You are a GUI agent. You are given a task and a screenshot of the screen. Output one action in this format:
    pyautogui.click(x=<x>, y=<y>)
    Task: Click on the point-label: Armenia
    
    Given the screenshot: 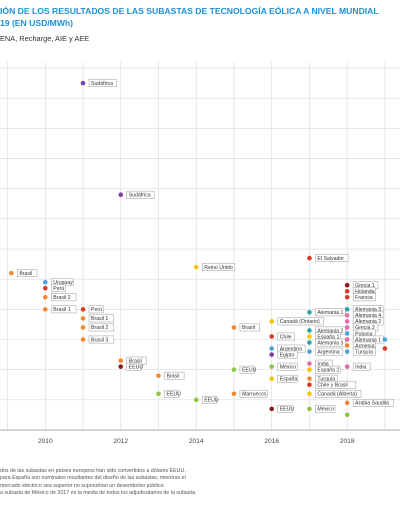 What is the action you would take?
    pyautogui.click(x=364, y=346)
    